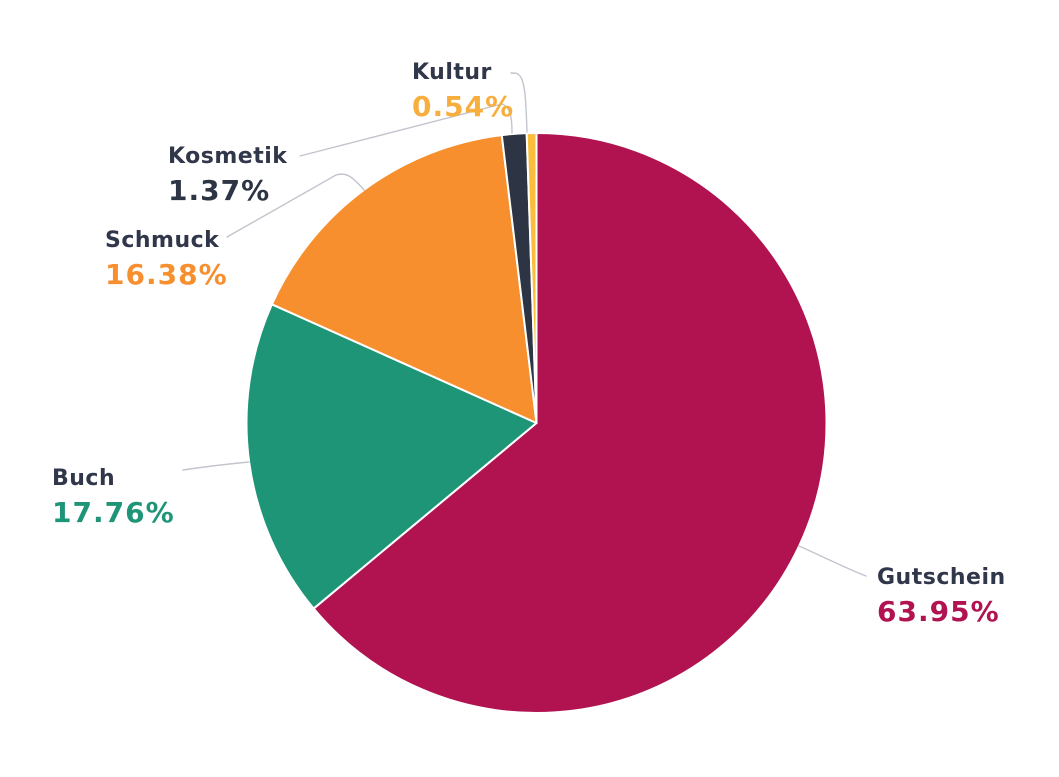 The width and height of the screenshot is (1059, 777). I want to click on label-gutschein-value: 63.95%, so click(938, 611).